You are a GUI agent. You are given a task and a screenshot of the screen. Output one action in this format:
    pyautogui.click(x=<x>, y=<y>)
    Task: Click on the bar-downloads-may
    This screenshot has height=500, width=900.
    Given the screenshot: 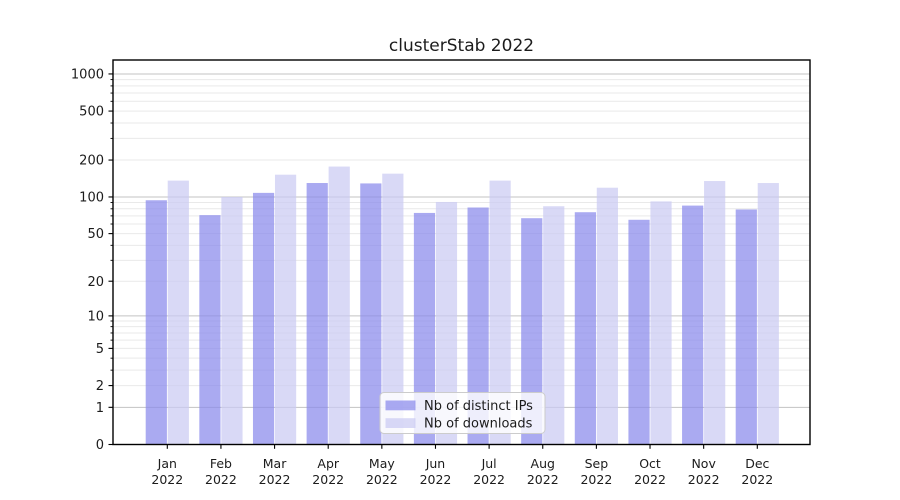 What is the action you would take?
    pyautogui.click(x=393, y=309)
    